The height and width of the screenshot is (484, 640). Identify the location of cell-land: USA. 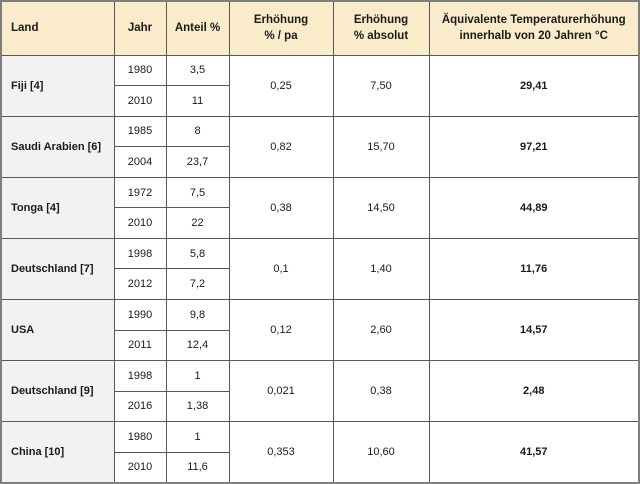
(57, 330).